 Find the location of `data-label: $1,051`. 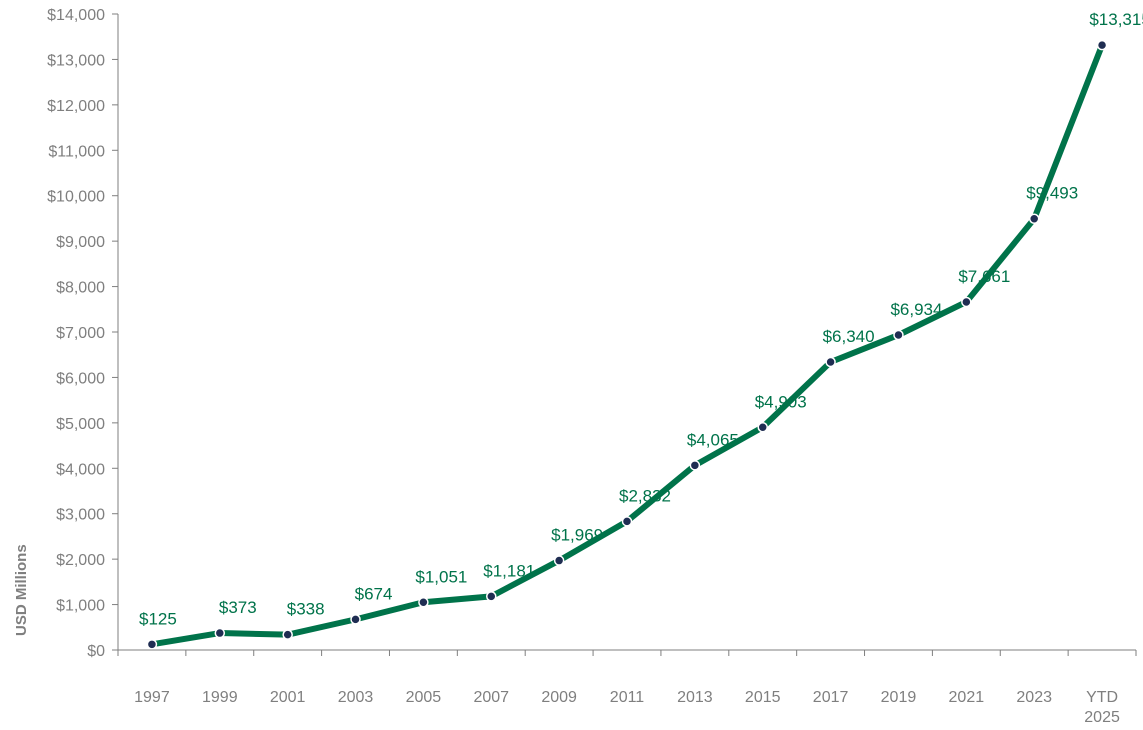

data-label: $1,051 is located at coordinates (441, 576).